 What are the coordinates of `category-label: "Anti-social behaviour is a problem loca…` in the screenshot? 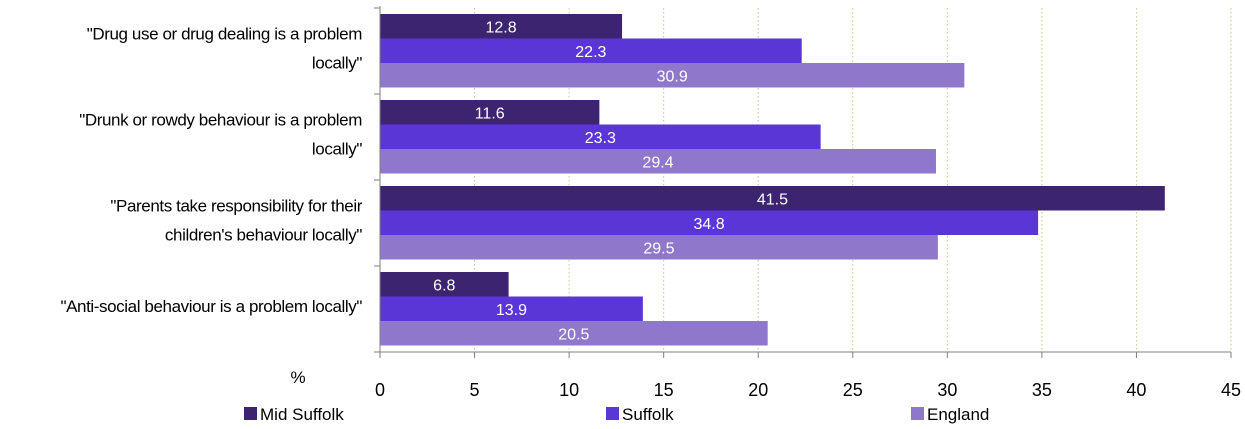 It's located at (211, 306).